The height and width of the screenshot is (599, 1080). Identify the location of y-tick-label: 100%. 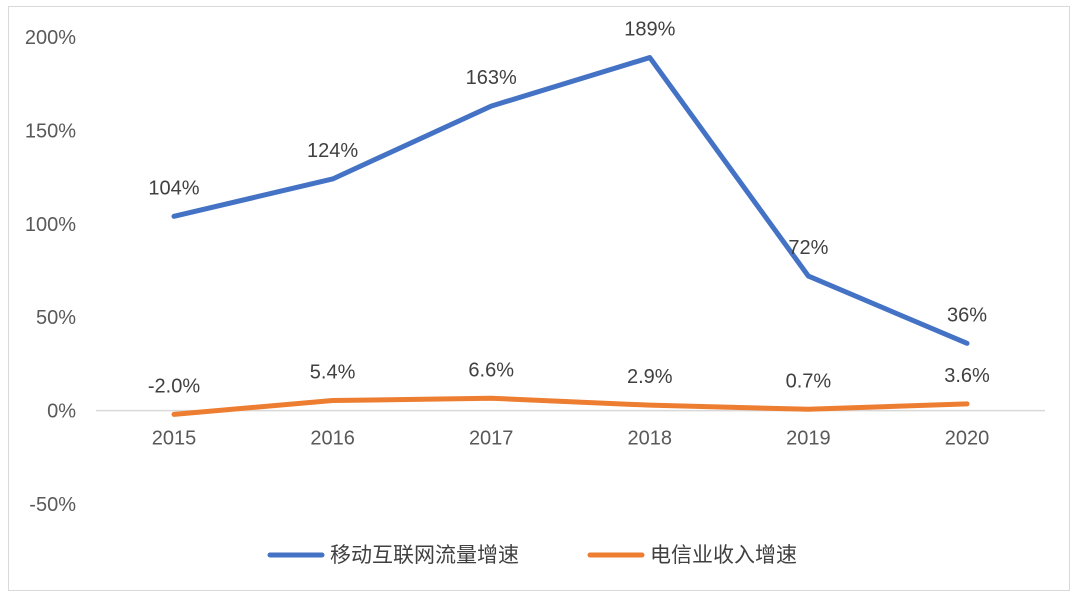
(50, 225).